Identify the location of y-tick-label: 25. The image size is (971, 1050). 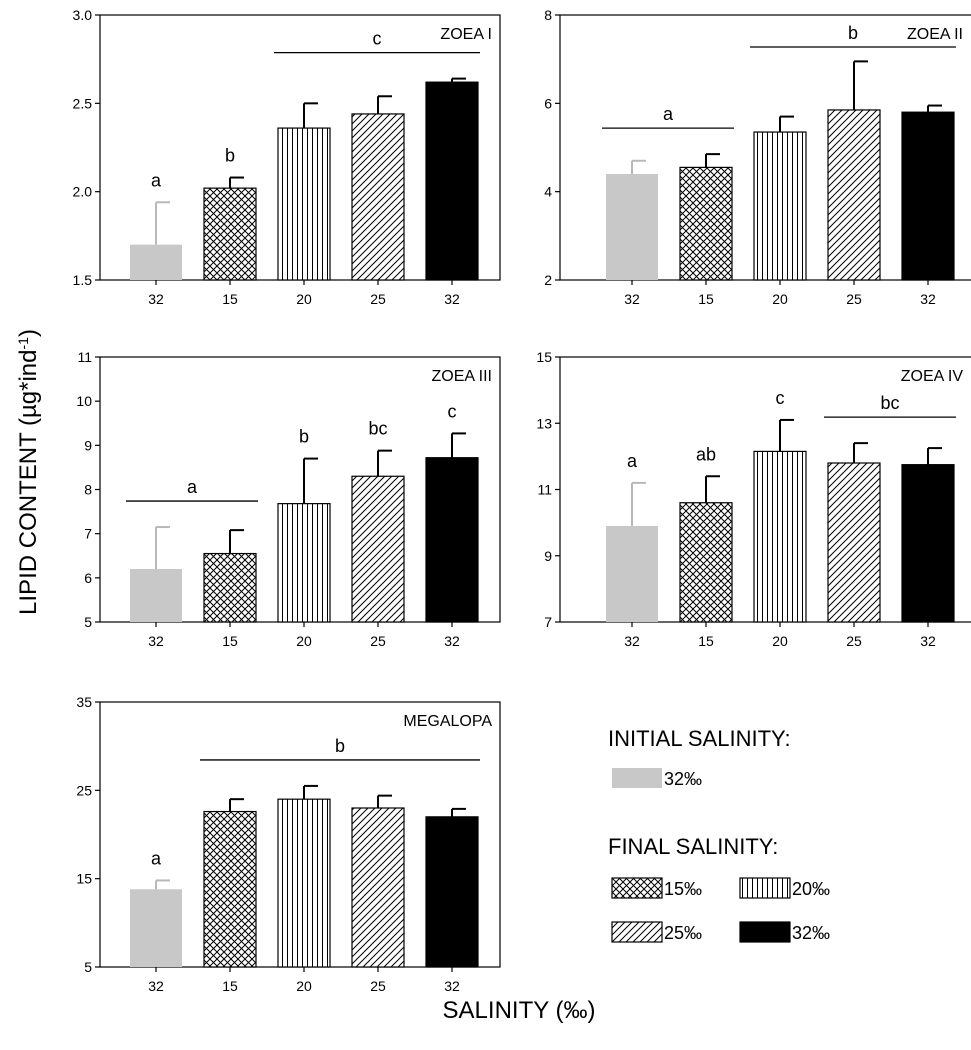
(84, 790).